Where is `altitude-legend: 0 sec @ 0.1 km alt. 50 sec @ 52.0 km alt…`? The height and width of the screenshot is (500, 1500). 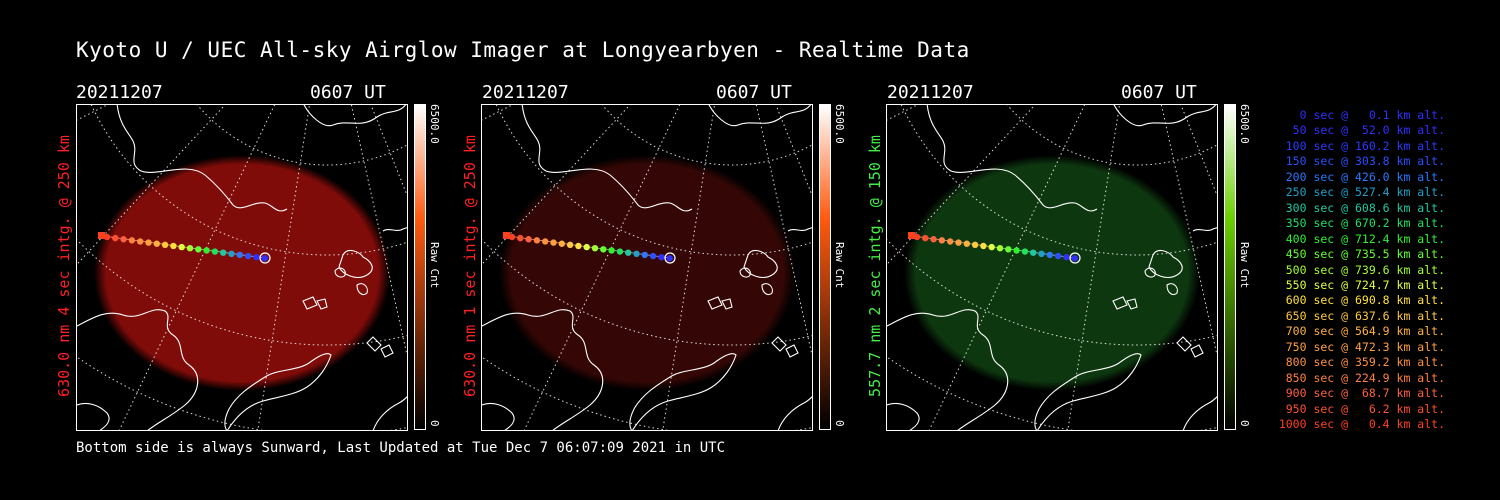 altitude-legend: 0 sec @ 0.1 km alt. 50 sec @ 52.0 km alt… is located at coordinates (1353, 270).